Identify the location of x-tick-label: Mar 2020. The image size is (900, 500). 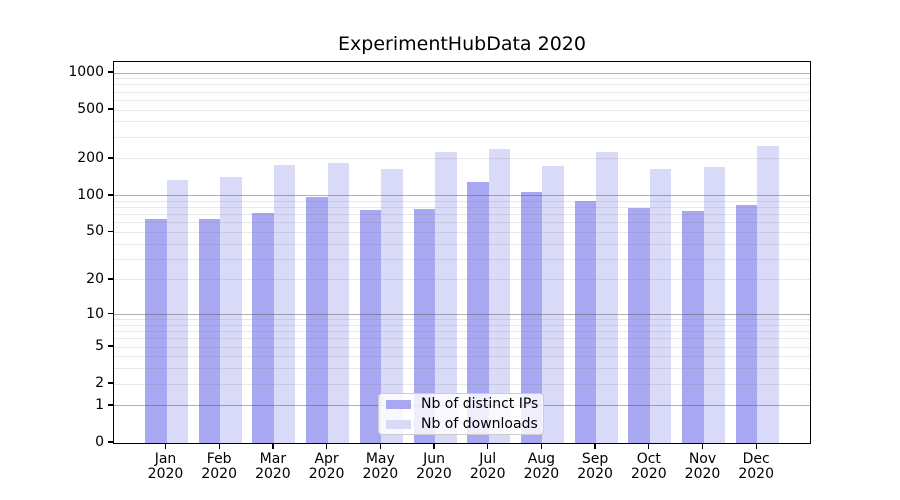
(273, 467).